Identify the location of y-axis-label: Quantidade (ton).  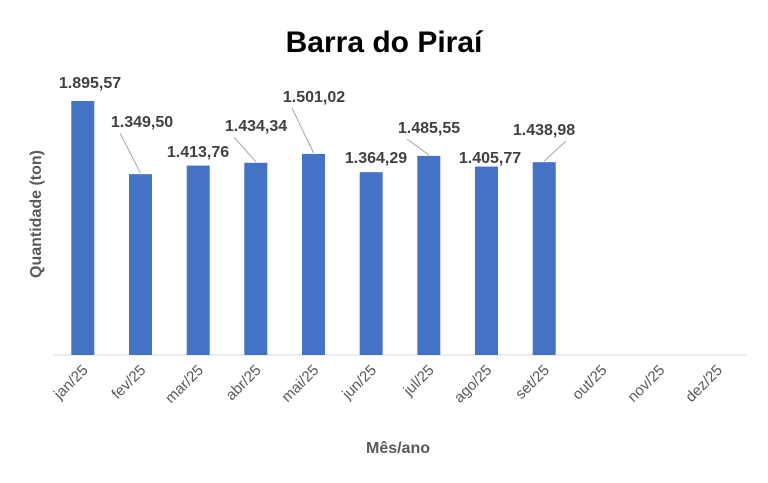
(36, 214).